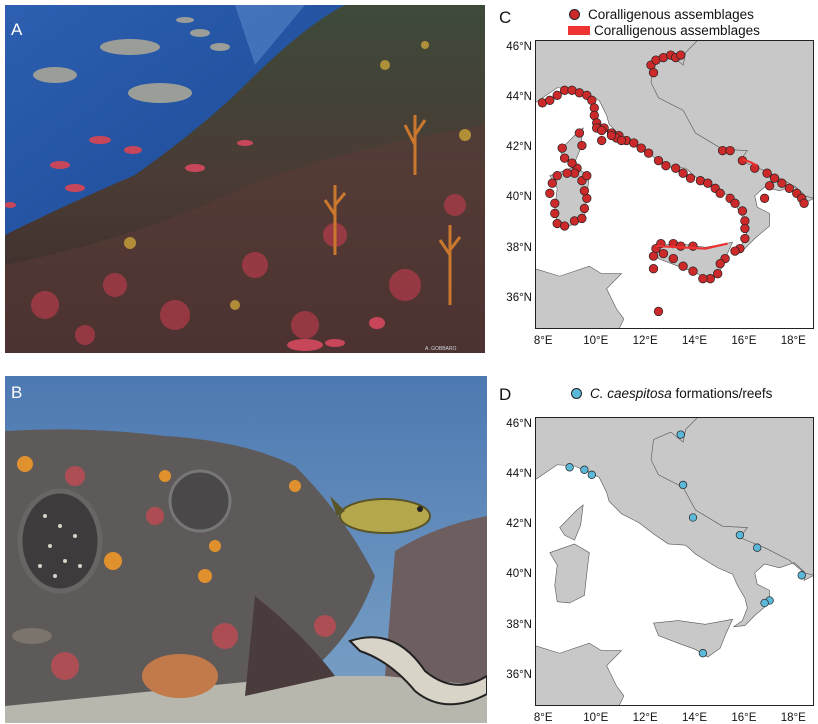 This screenshot has height=724, width=818. Describe the element at coordinates (722, 393) in the screenshot. I see `legend-label-rest: formations/reefs` at that location.